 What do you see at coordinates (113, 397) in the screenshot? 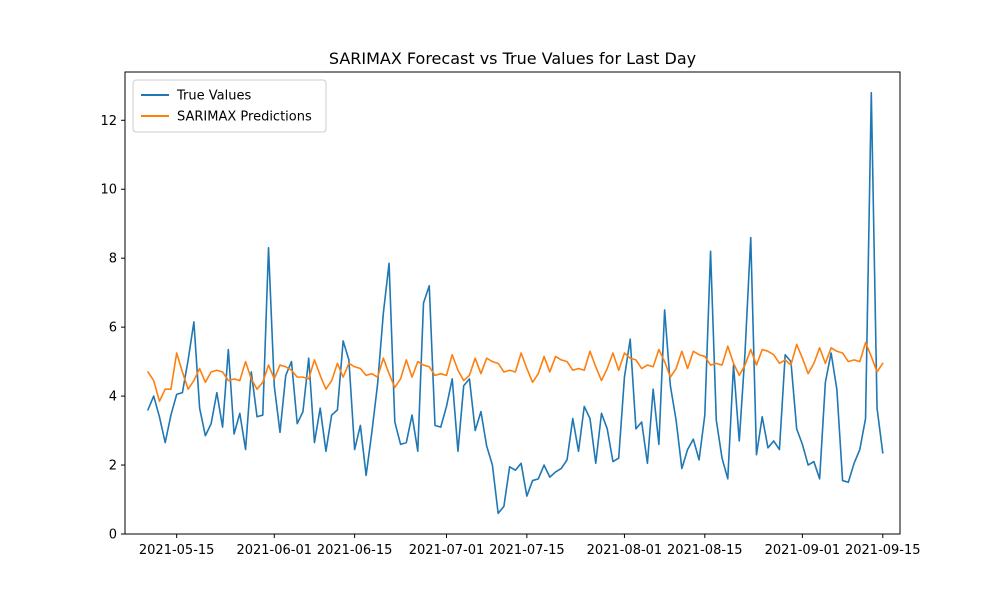
I see `y-tick-label: 4` at bounding box center [113, 397].